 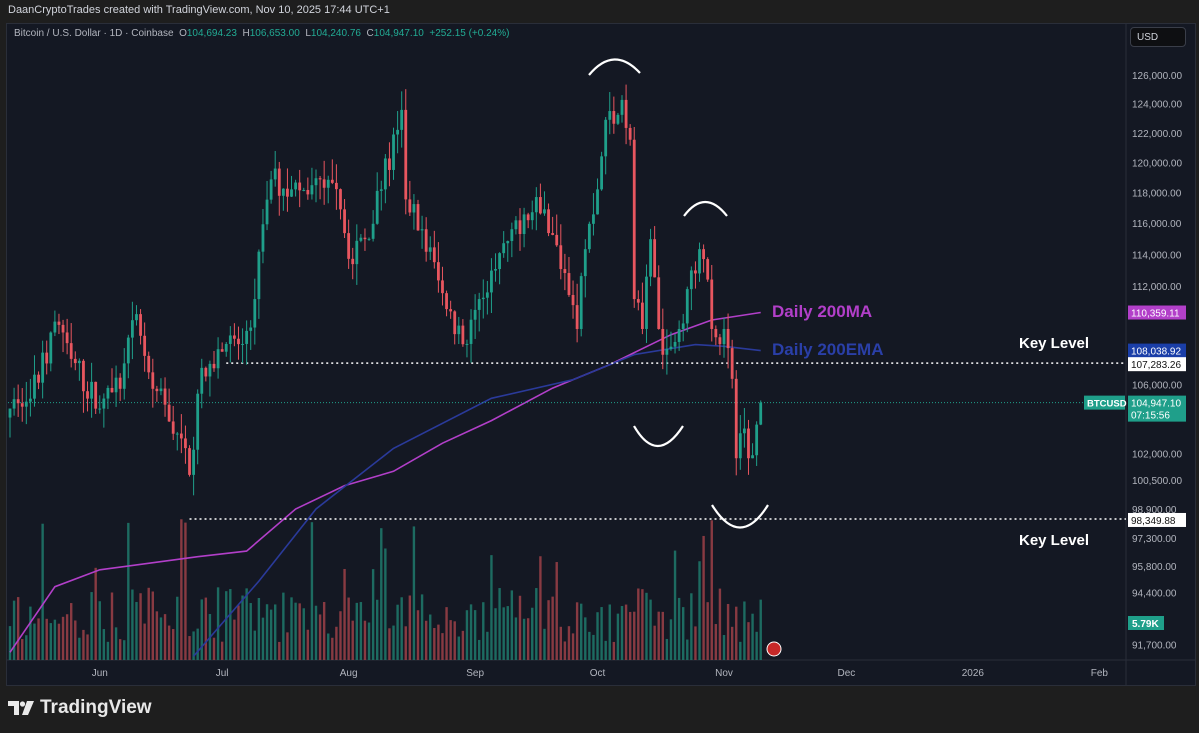 I want to click on time-tick-label: Feb, so click(x=1100, y=673).